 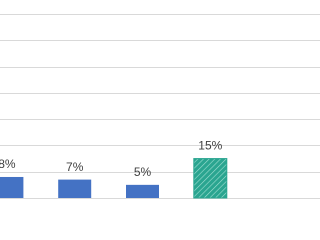 I want to click on data-label: 8%, so click(x=8, y=164).